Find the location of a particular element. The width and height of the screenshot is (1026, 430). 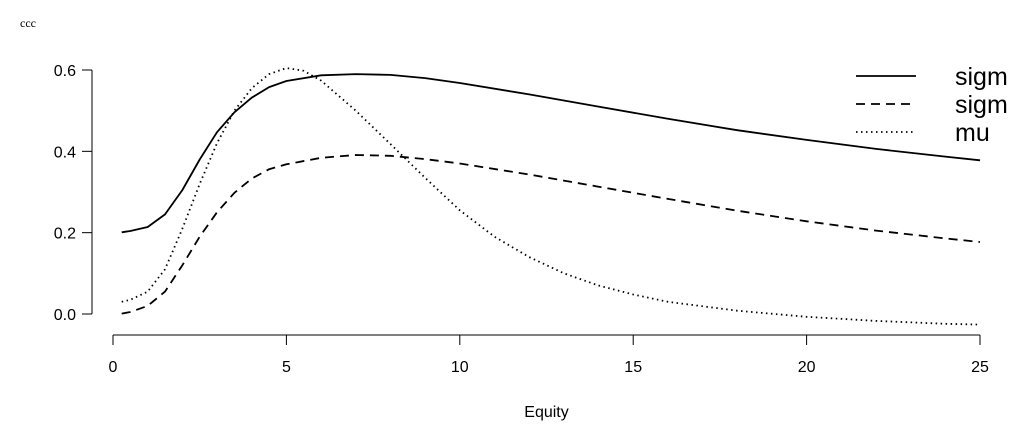

x-tick-label: 0 is located at coordinates (113, 367).